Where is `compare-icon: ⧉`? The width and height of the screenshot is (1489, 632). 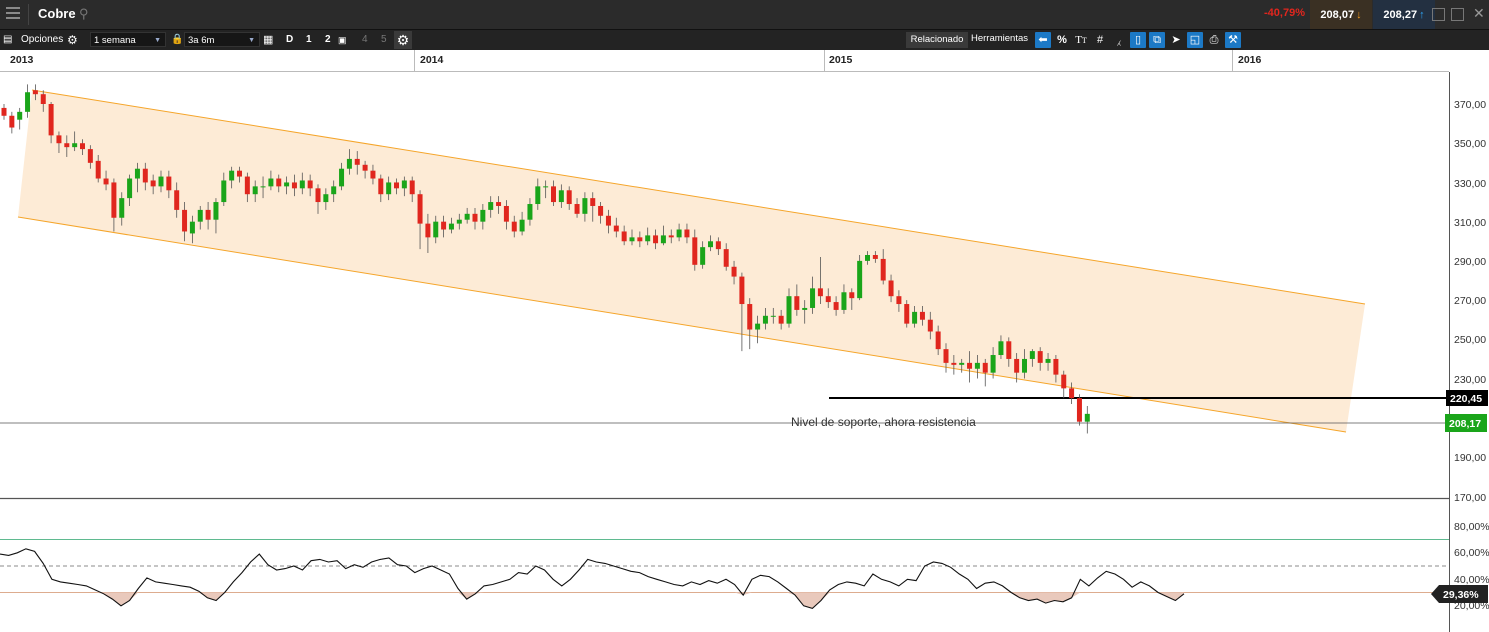 compare-icon: ⧉ is located at coordinates (1157, 40).